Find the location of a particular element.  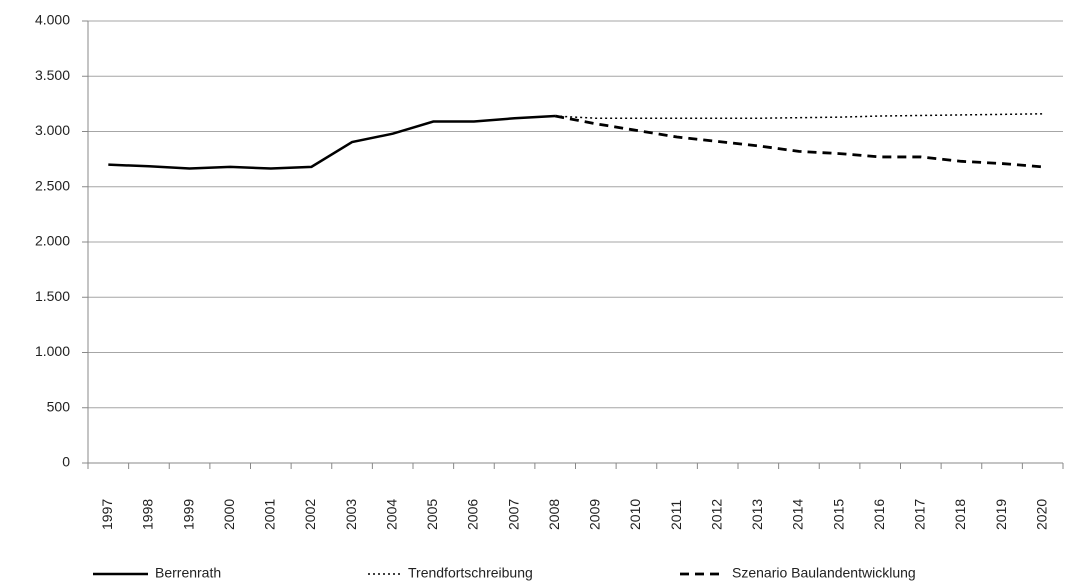

y-tick-label: 2.000 is located at coordinates (52, 241).